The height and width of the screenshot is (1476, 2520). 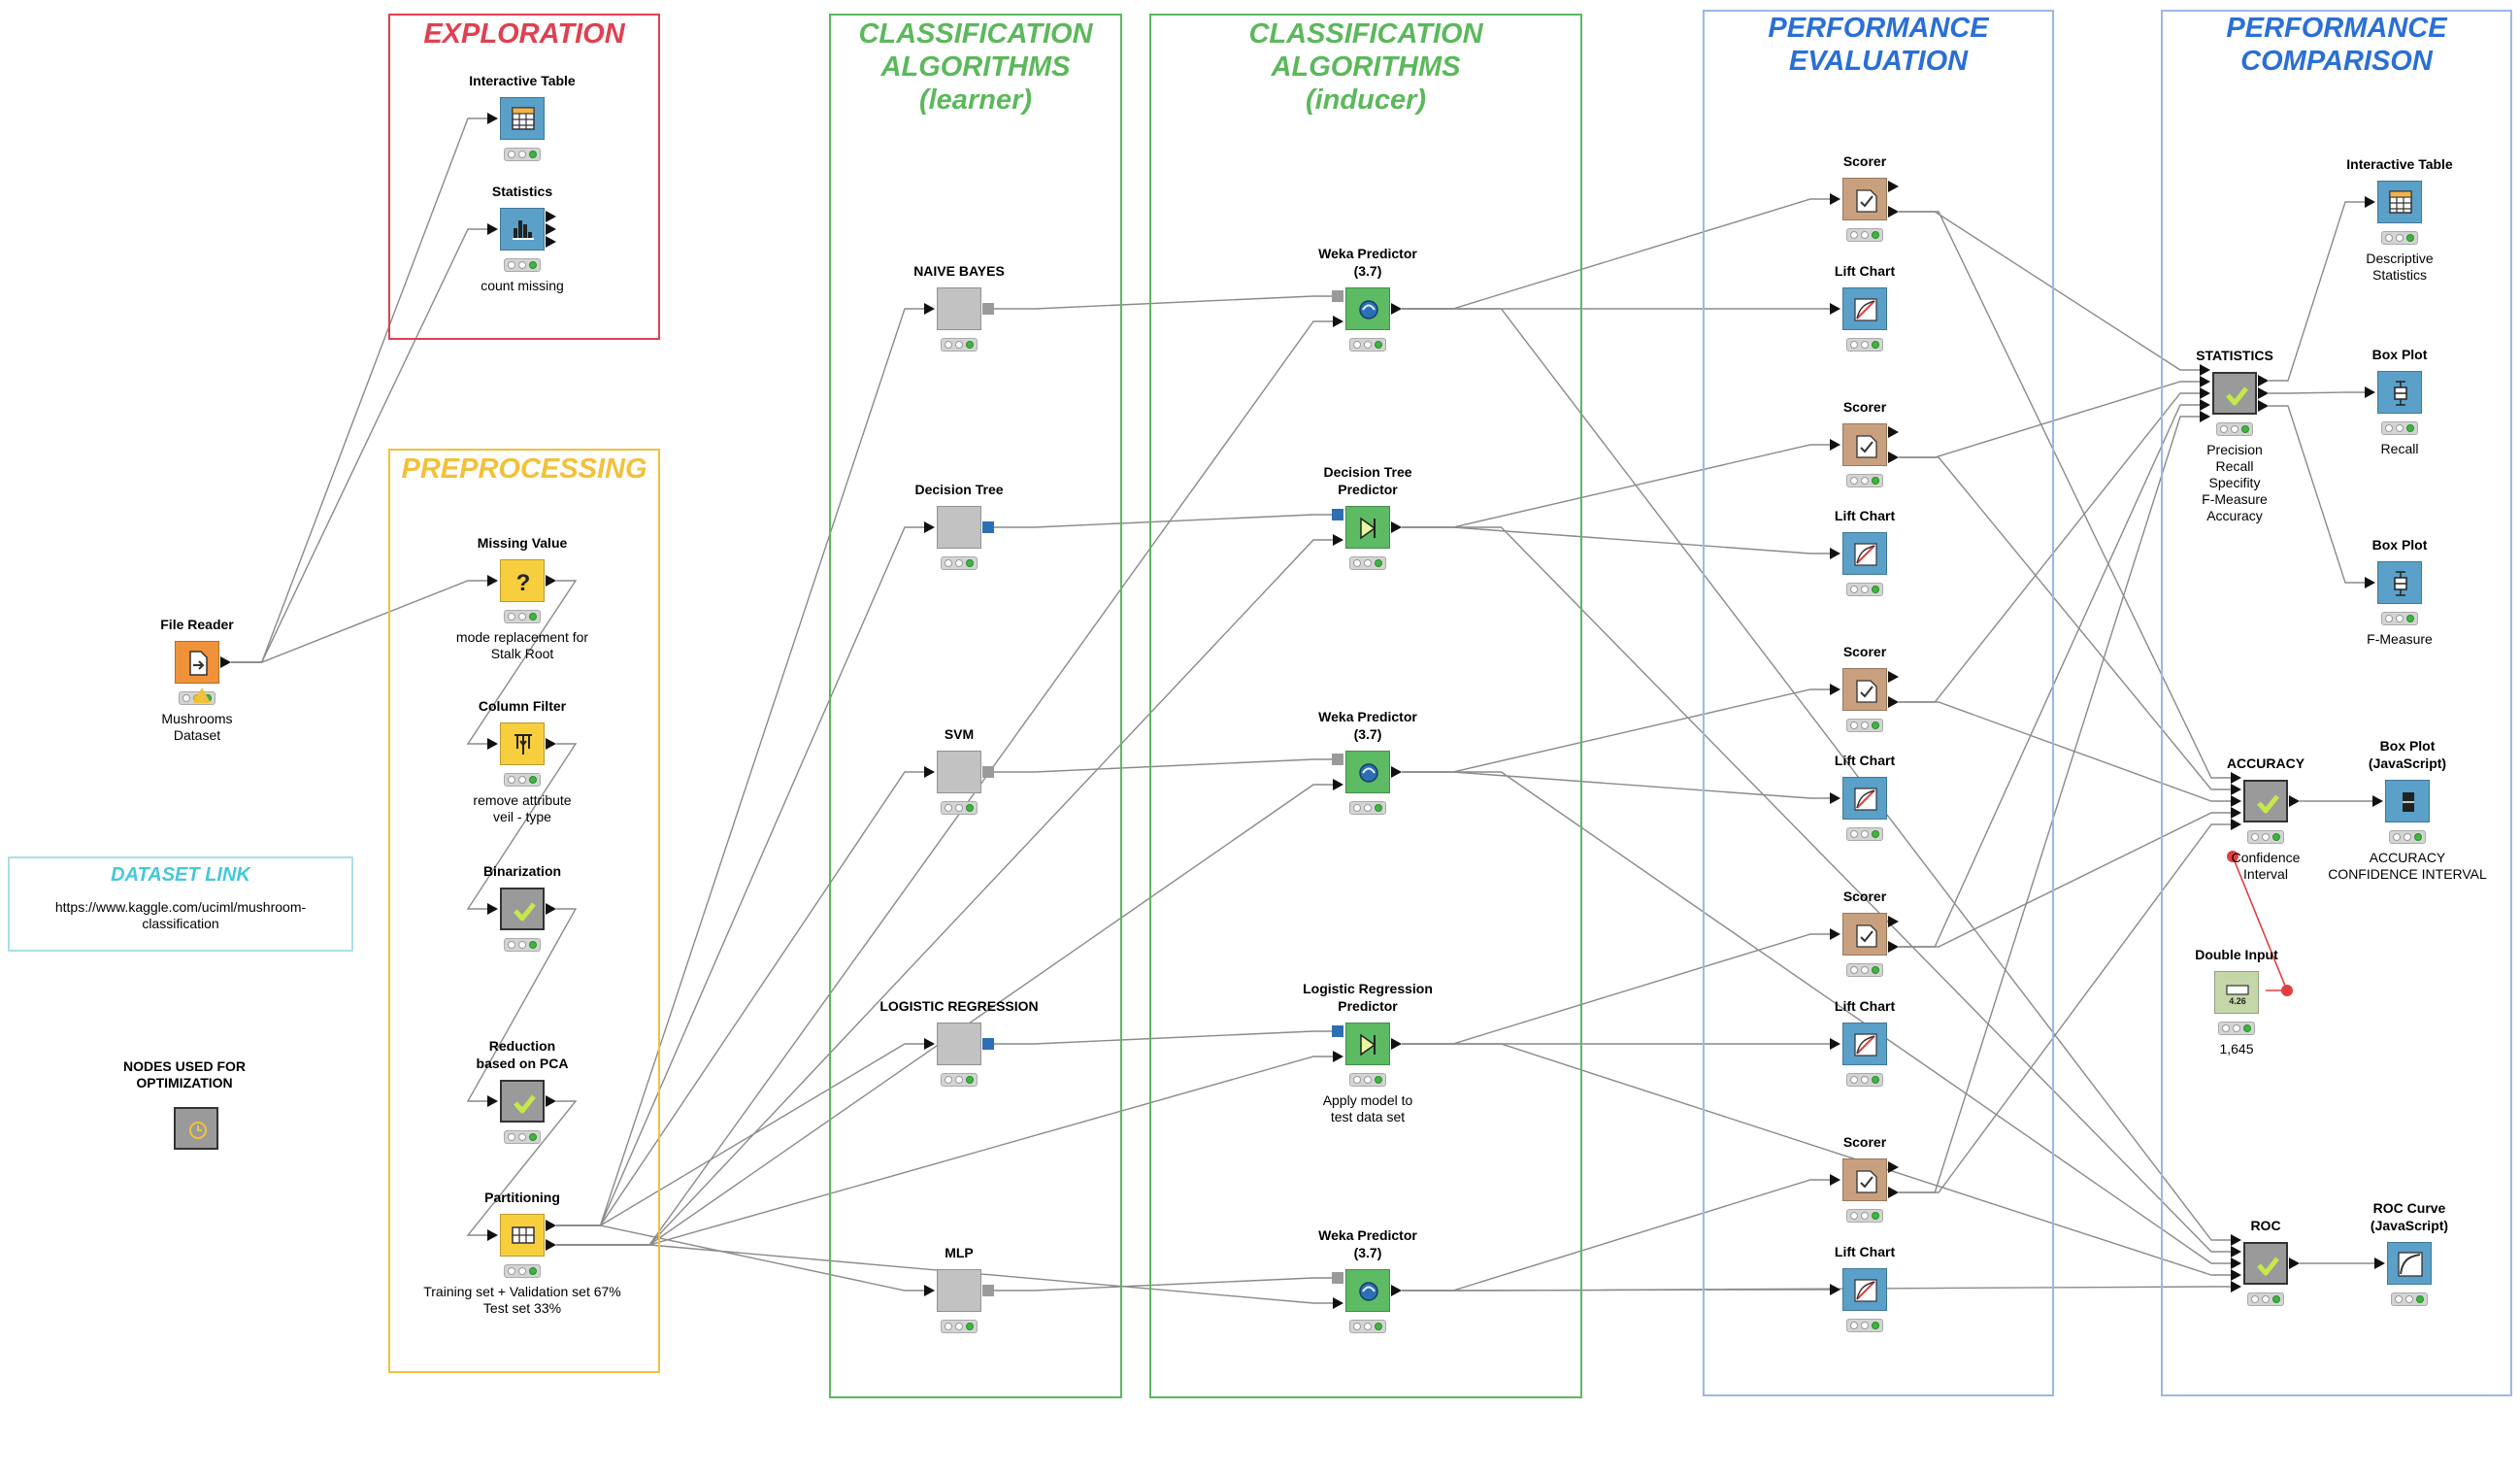 I want to click on file-reader-icon, so click(x=197, y=663).